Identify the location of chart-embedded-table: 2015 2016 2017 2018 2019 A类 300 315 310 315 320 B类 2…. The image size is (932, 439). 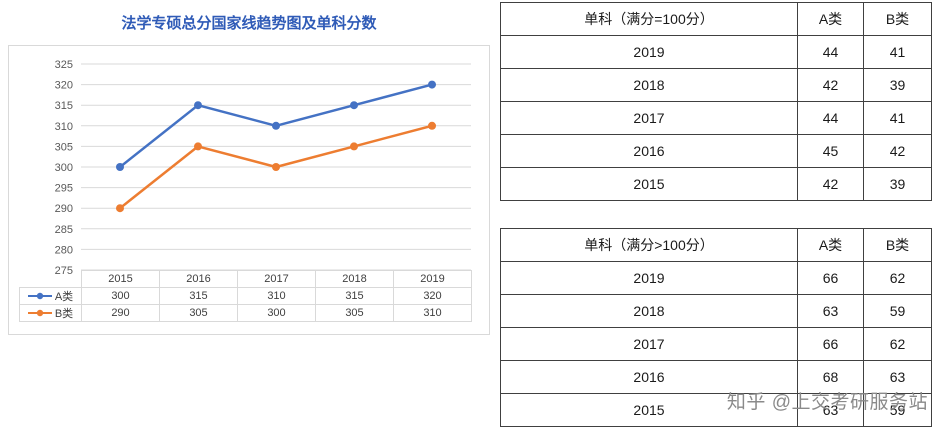
(245, 296).